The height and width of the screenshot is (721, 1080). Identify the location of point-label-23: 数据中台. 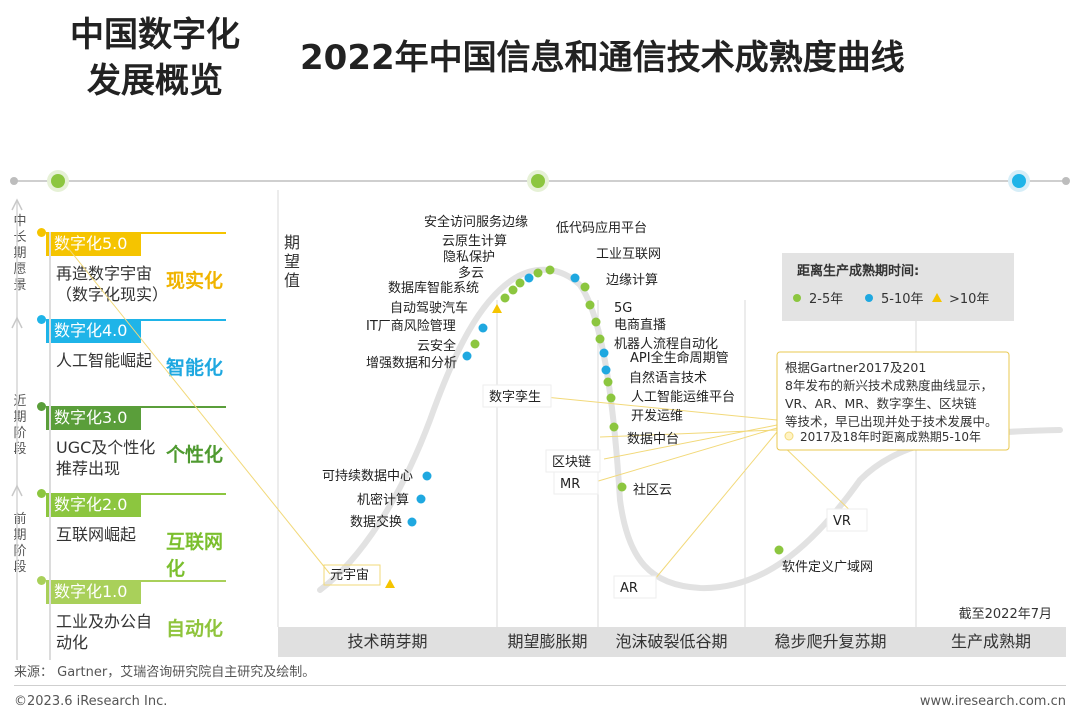
(653, 439).